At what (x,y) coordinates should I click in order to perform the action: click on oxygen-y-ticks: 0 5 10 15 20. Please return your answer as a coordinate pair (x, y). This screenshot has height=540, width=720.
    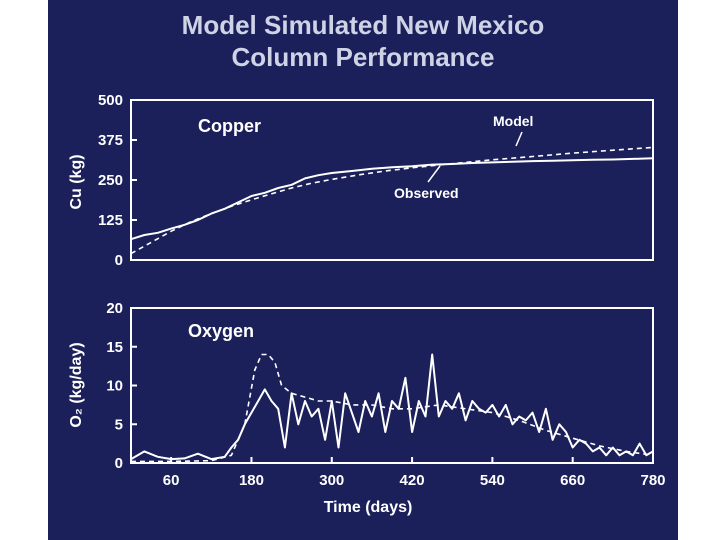
    Looking at the image, I should click on (121, 386).